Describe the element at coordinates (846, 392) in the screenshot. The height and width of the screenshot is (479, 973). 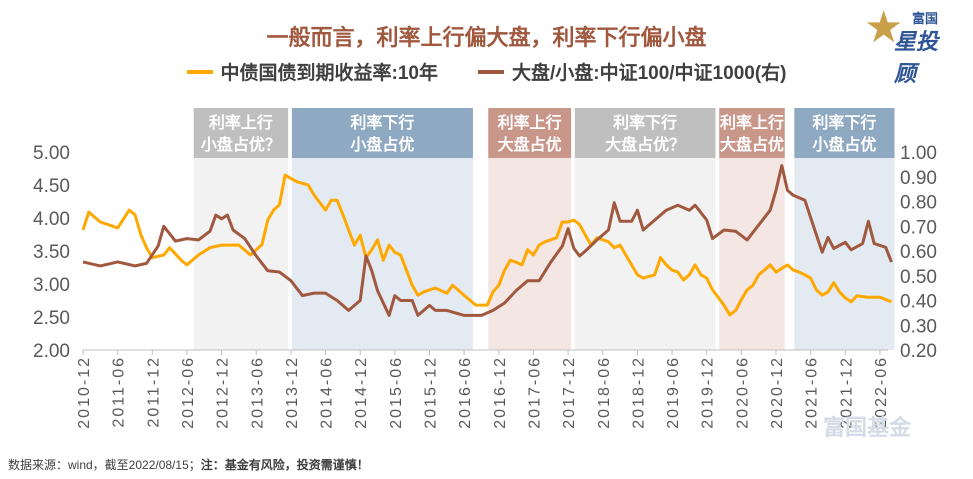
I see `x-tick-label: 2021-12` at that location.